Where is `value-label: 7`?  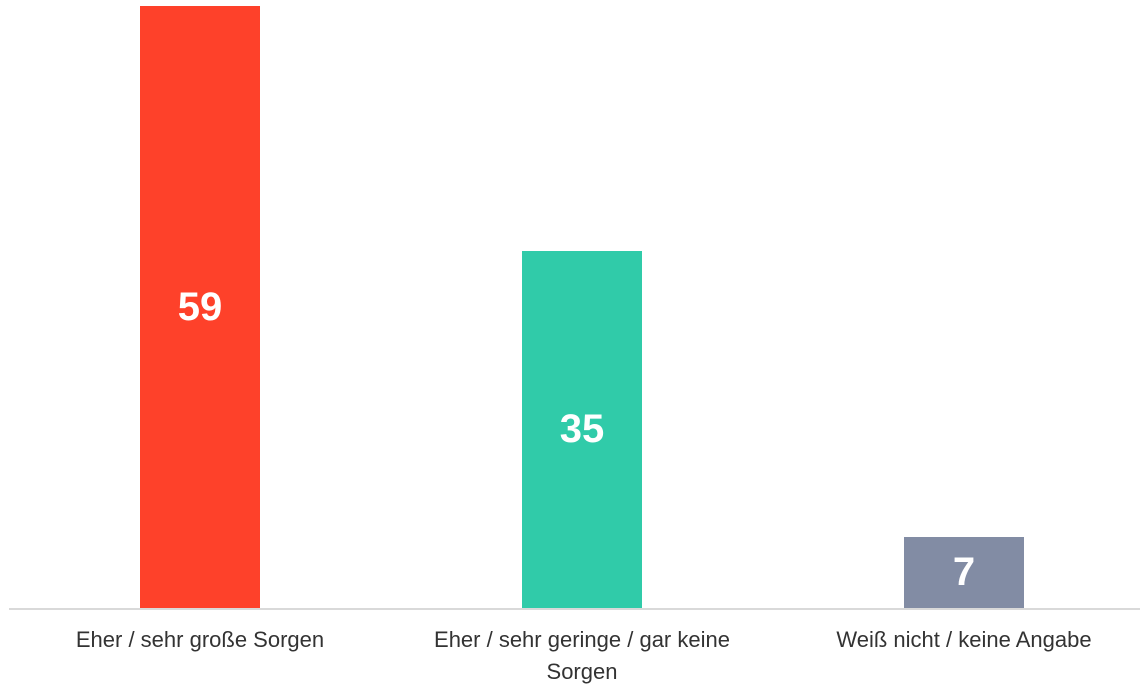 value-label: 7 is located at coordinates (964, 572).